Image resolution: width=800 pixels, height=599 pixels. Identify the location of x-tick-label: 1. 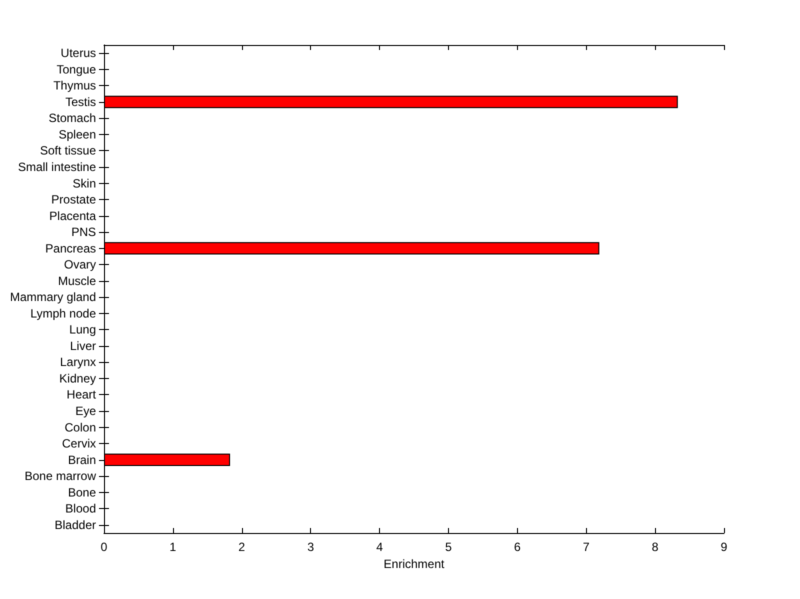
(173, 547).